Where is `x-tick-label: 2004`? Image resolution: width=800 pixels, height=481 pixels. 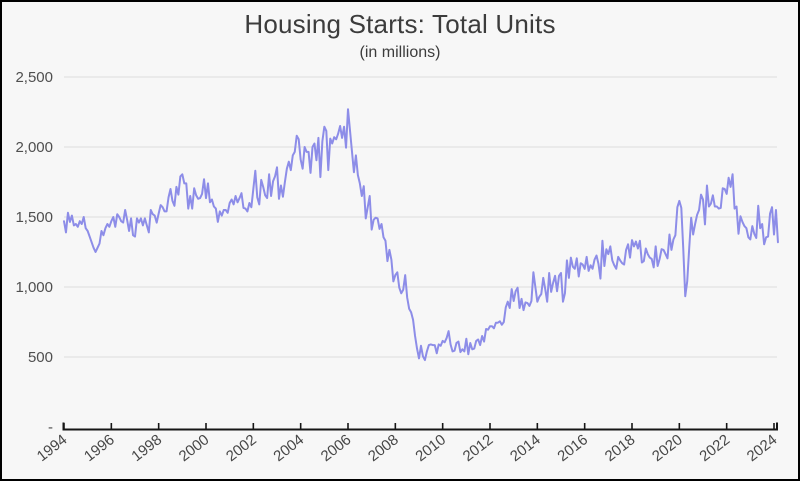
x-tick-label: 2004 is located at coordinates (288, 448).